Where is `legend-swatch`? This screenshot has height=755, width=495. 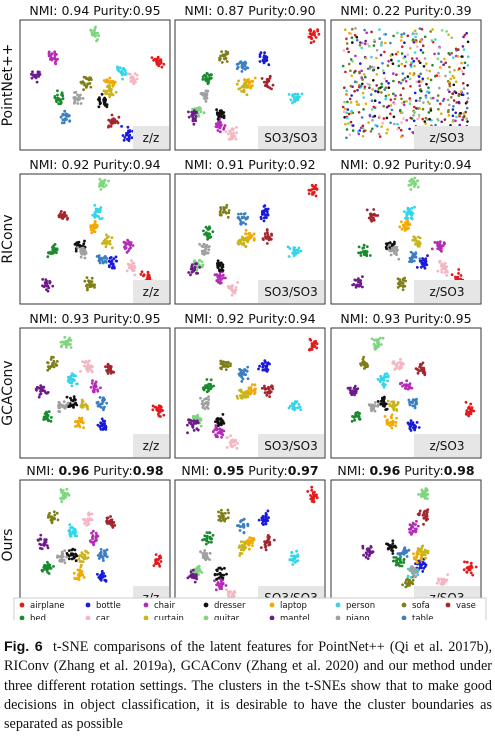 legend-swatch is located at coordinates (146, 617).